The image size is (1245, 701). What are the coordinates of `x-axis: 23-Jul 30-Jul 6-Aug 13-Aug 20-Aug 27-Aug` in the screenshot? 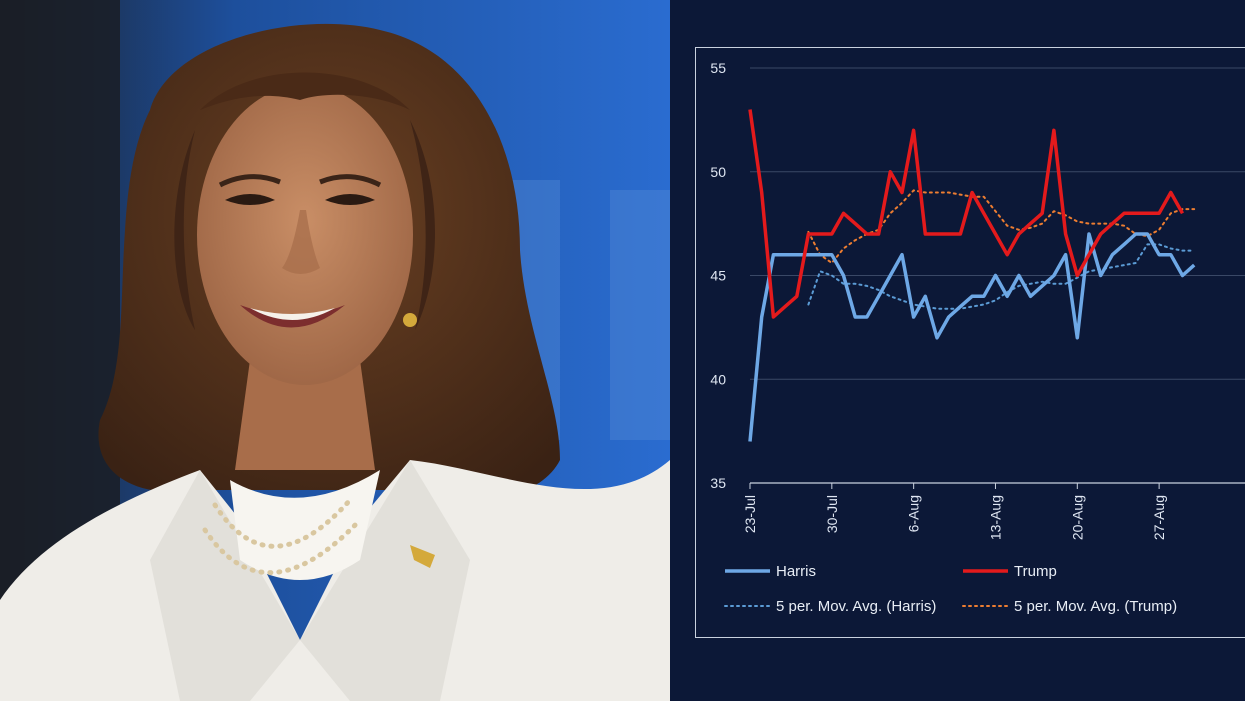 It's located at (954, 511).